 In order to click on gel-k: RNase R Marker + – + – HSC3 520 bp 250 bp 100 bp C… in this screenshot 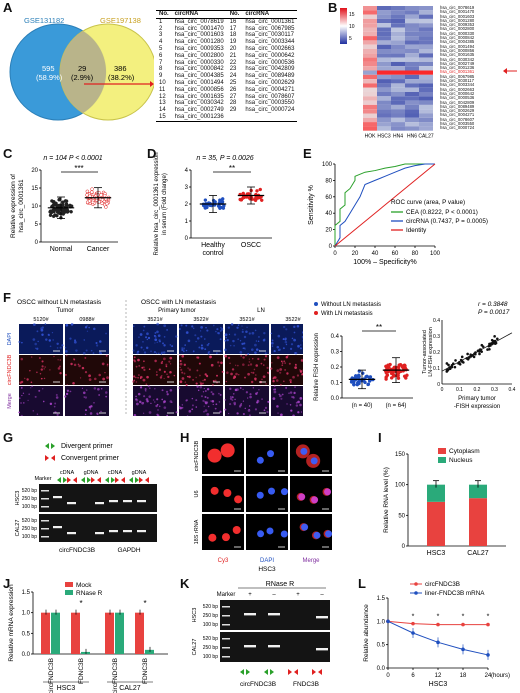, I will do `click(261, 634)`.